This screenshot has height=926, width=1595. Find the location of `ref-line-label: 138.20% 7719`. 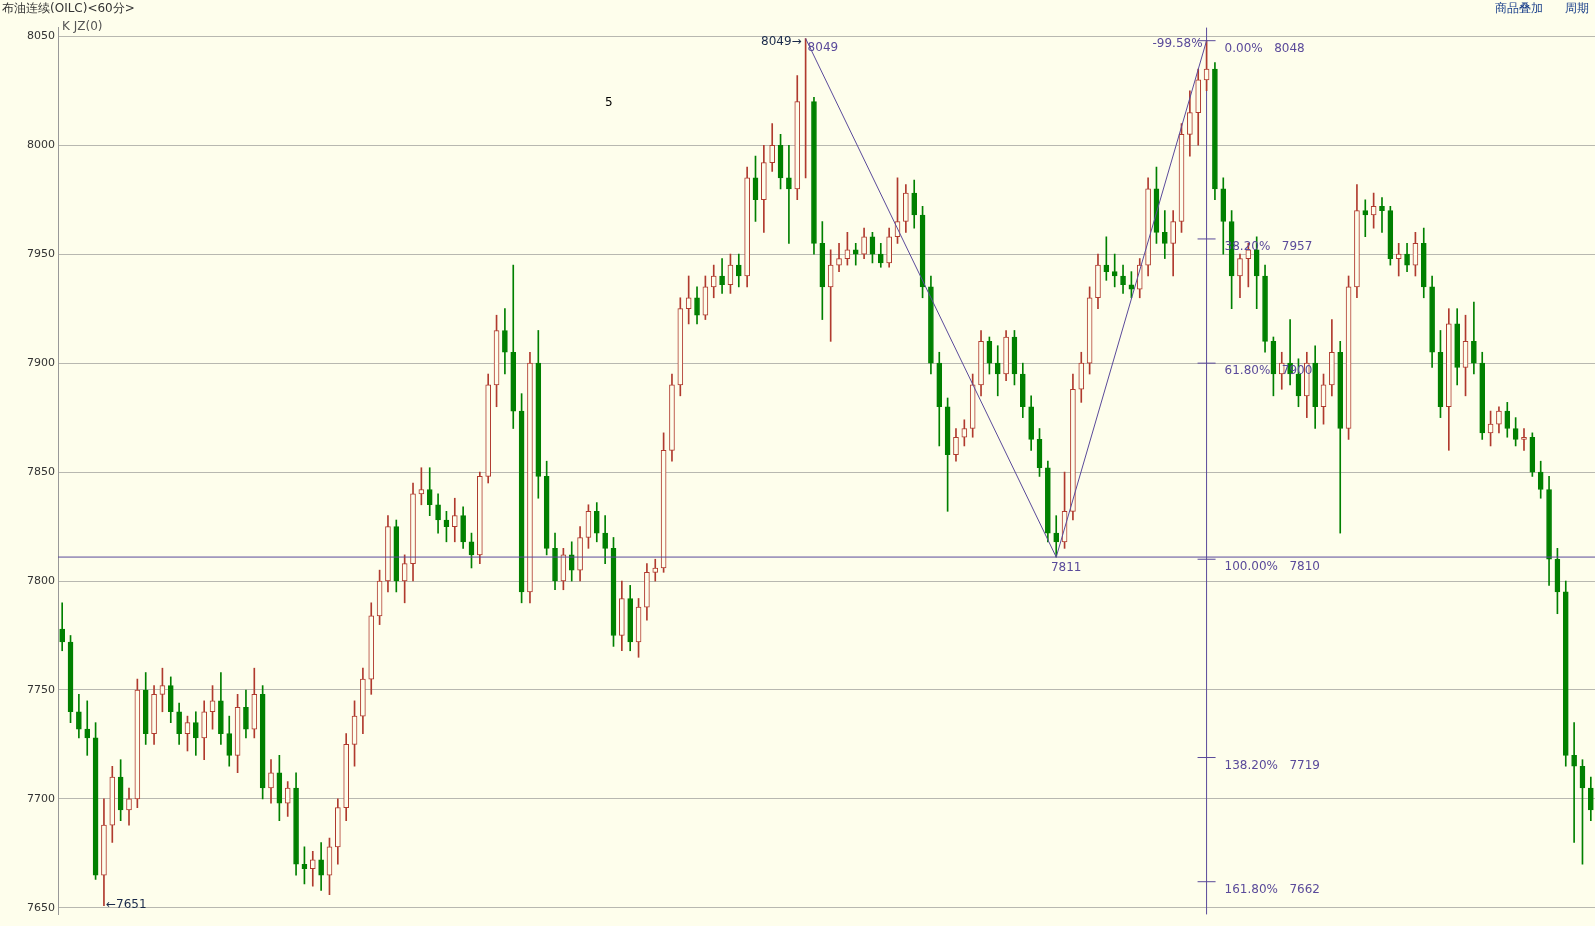

ref-line-label: 138.20% 7719 is located at coordinates (1272, 764).